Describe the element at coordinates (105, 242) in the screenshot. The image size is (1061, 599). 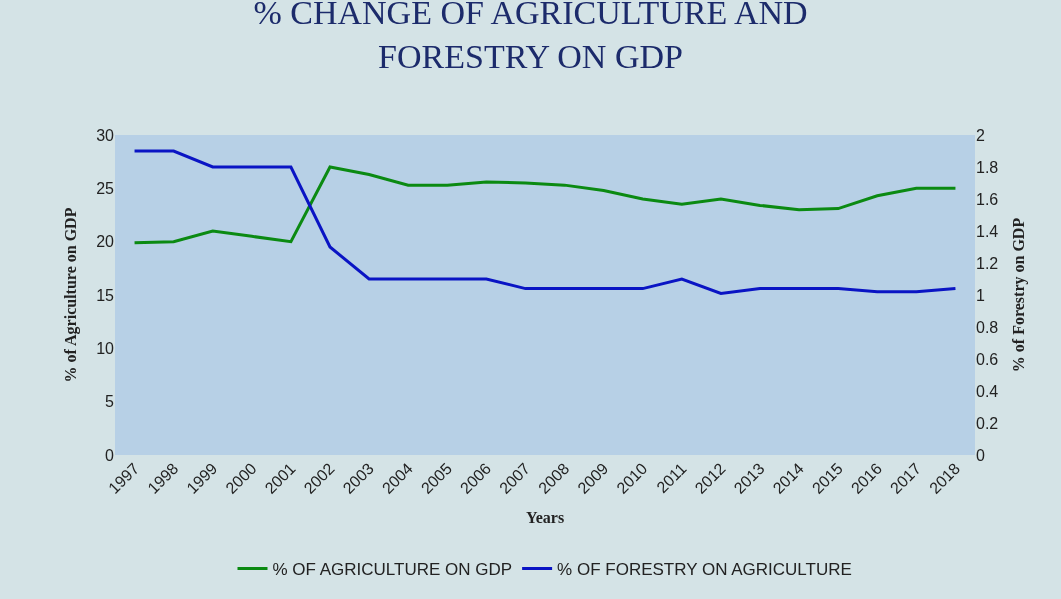
I see `y-tick-label: 20` at that location.